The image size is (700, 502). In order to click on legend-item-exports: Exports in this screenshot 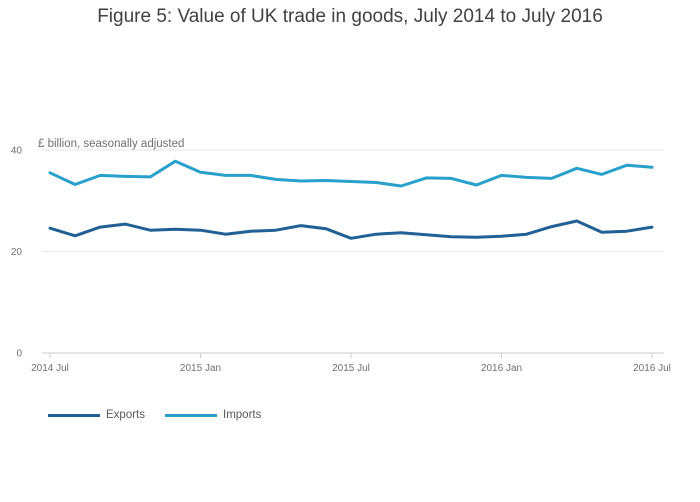, I will do `click(96, 415)`.